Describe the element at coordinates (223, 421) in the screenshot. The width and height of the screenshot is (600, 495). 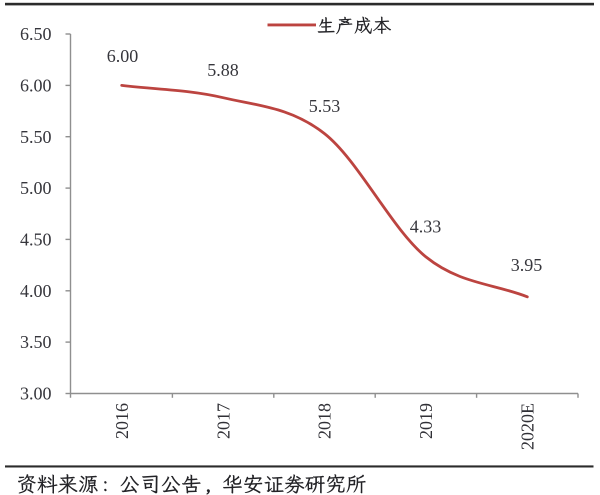
I see `svg-text: 2017` at that location.